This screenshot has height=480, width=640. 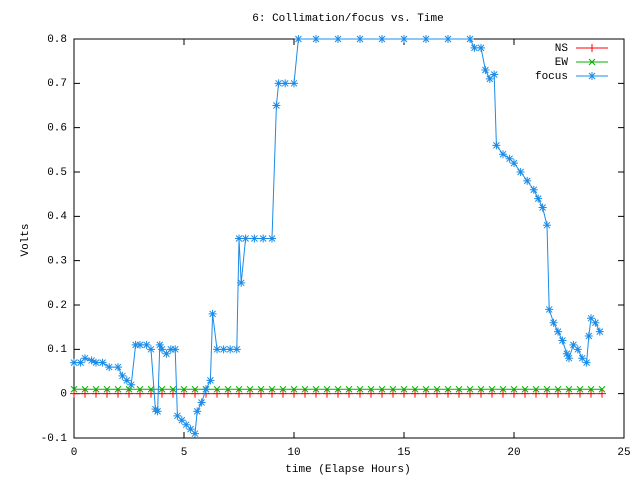 What do you see at coordinates (26, 239) in the screenshot?
I see `y-axis-label: Volts` at bounding box center [26, 239].